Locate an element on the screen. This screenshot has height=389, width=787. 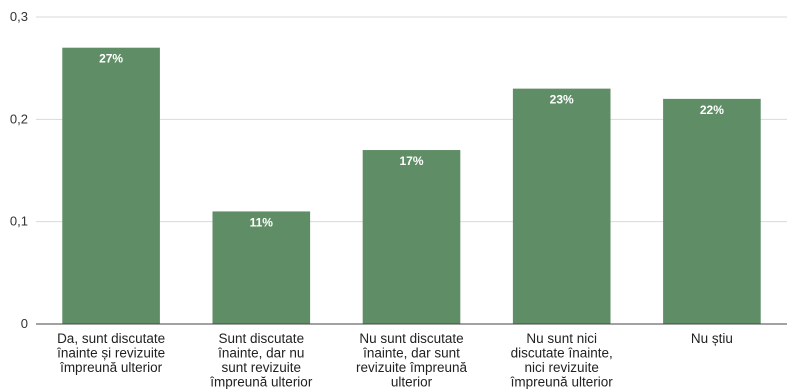
data-label: 11% is located at coordinates (262, 222).